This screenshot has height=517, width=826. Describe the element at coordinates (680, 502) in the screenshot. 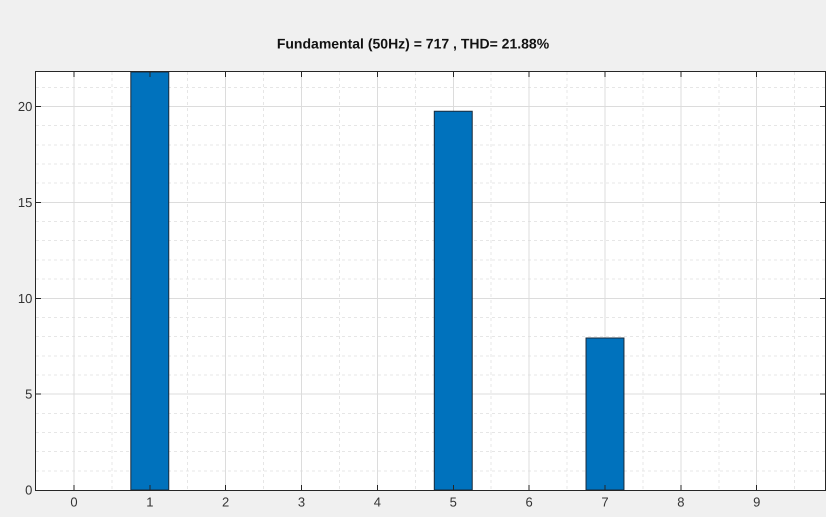

I see `x-tick-label: 8` at that location.